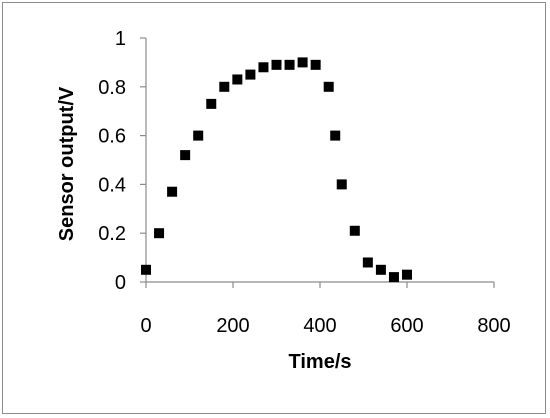 Image resolution: width=550 pixels, height=418 pixels. I want to click on y-tick-label: 0.6, so click(112, 137).